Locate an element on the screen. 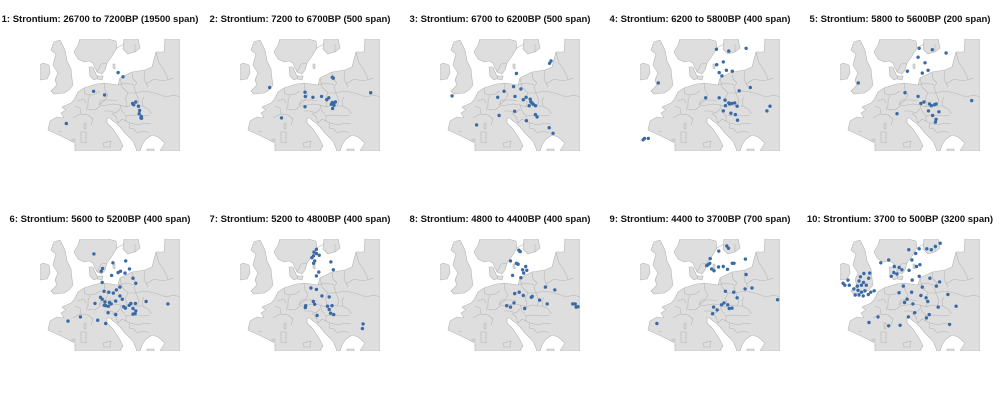 This screenshot has height=400, width=1000. panel-title: 2: Strontium: 7200 to 6700BP (500 span) is located at coordinates (300, 19).